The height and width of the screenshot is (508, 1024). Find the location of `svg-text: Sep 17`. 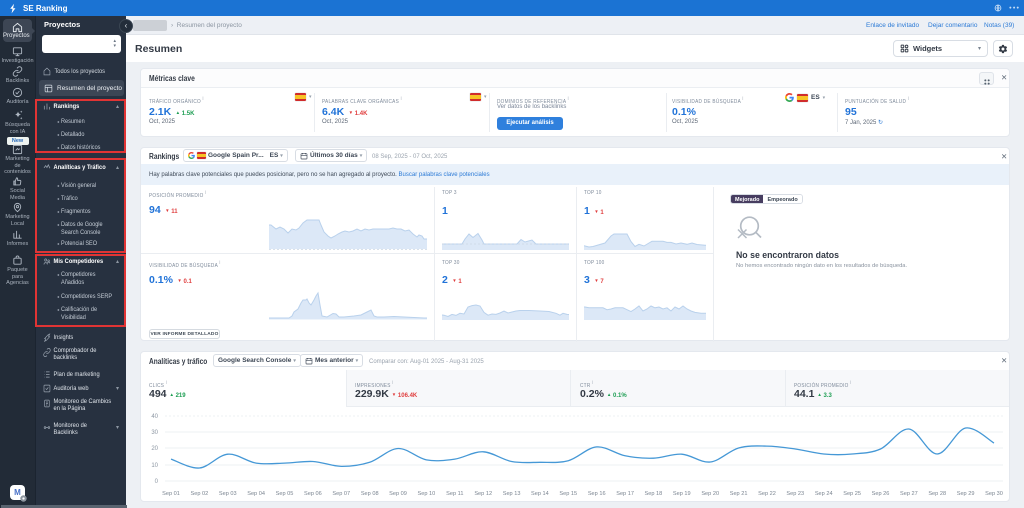

svg-text: Sep 17 is located at coordinates (625, 494).